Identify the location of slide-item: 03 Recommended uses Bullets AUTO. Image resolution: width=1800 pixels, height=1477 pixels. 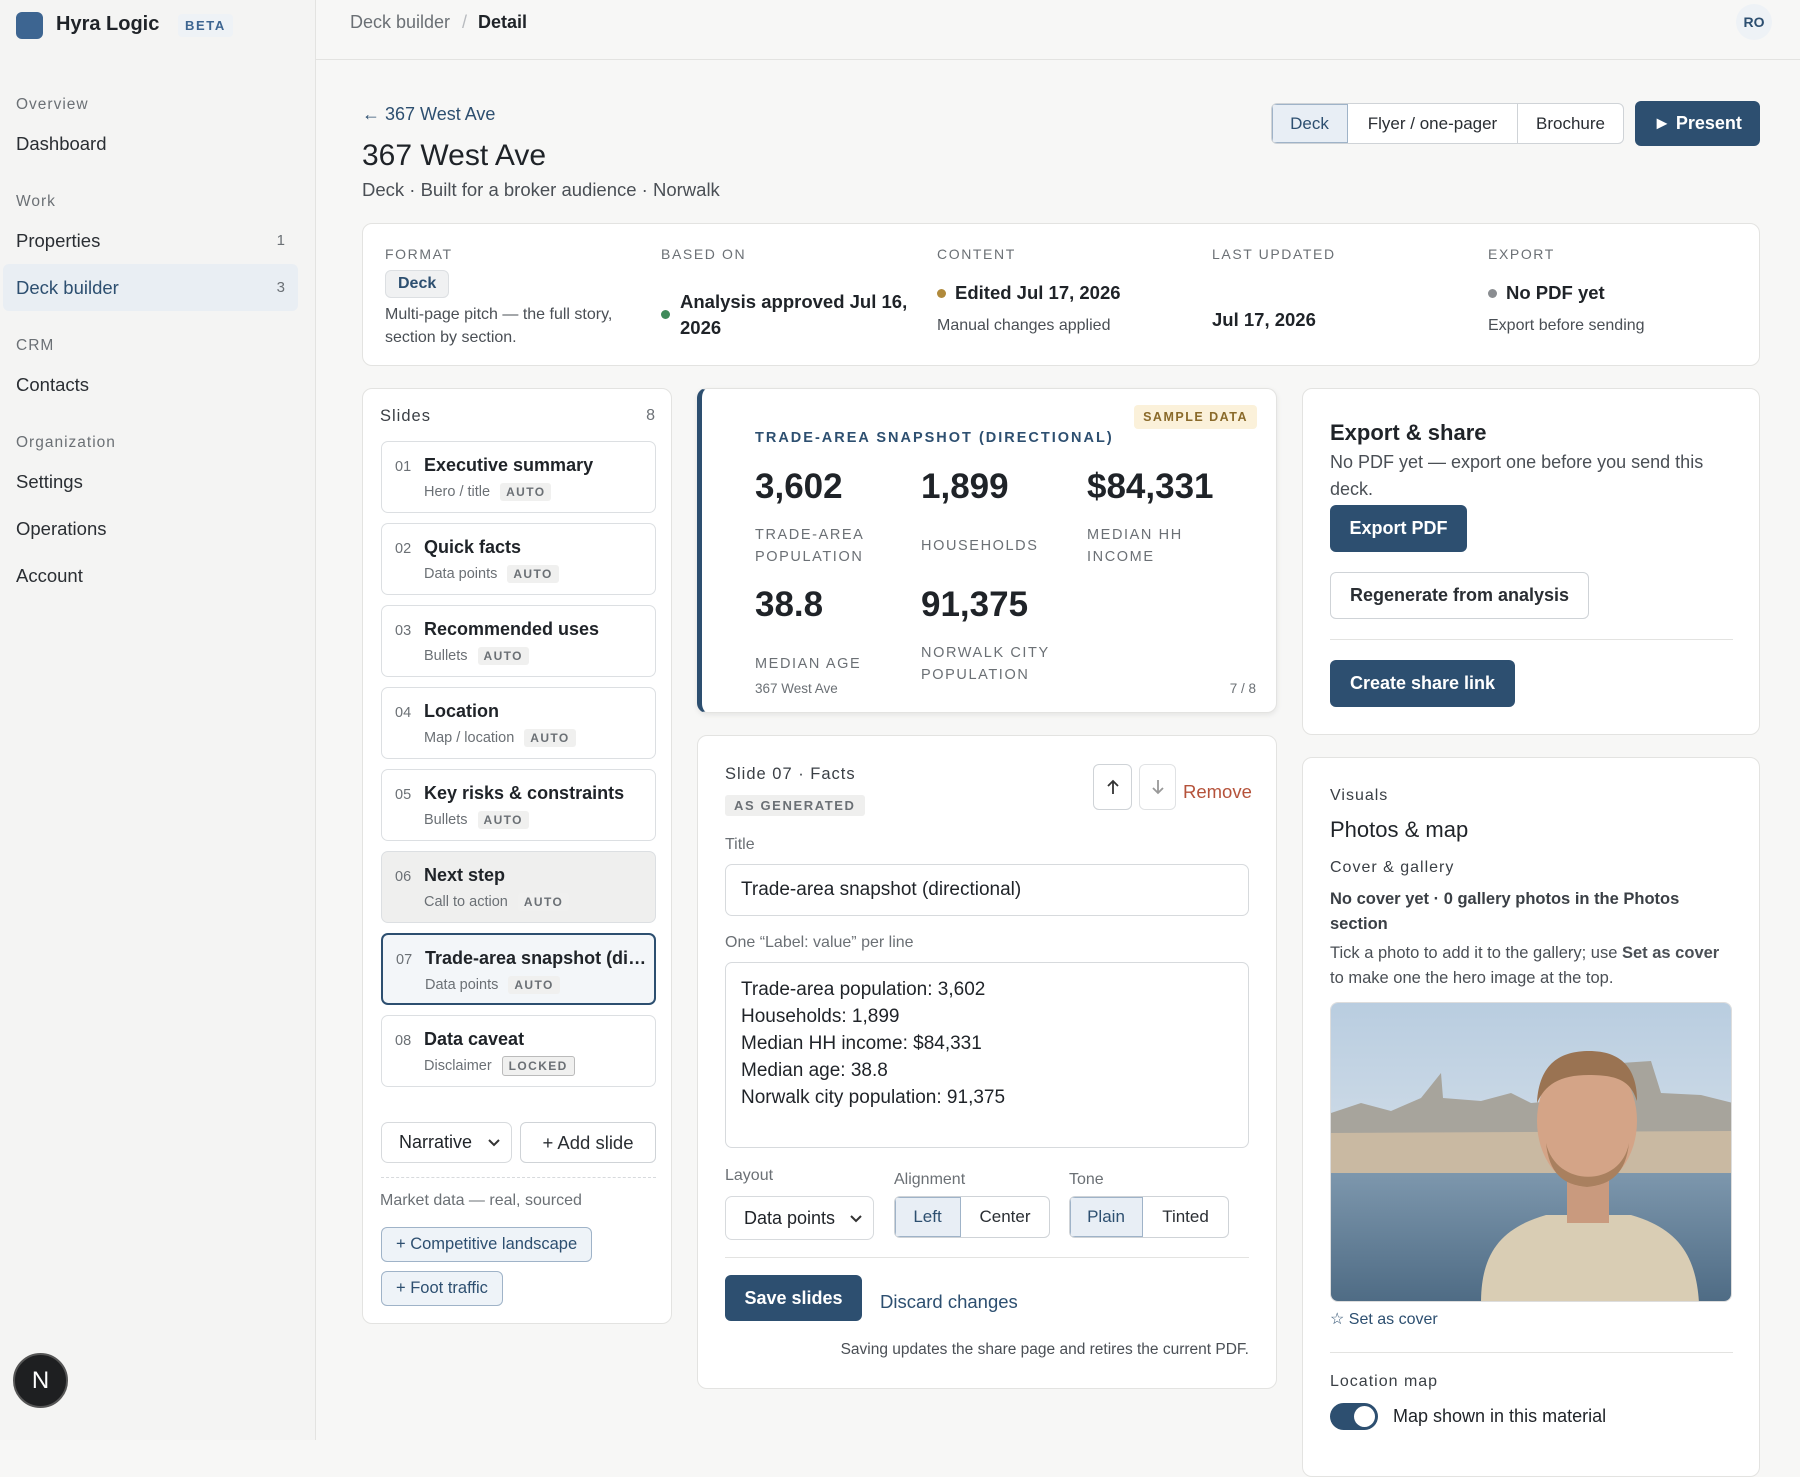
(518, 641).